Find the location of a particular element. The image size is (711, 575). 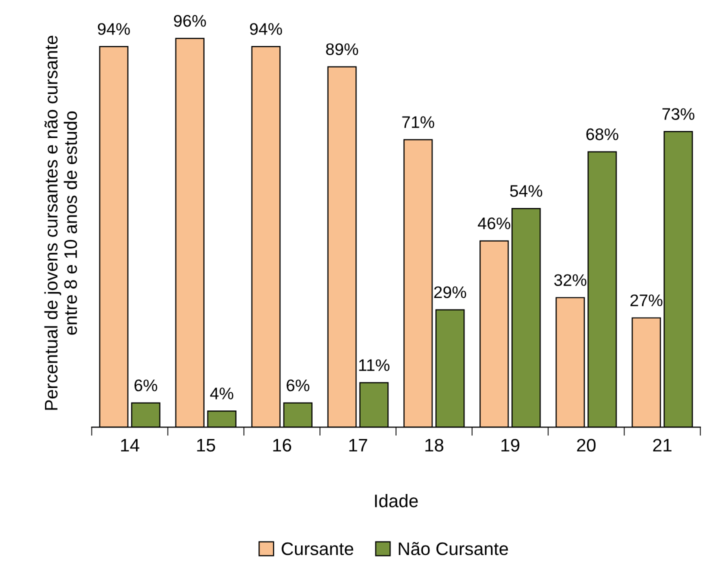

legend-label: Cursante is located at coordinates (318, 549).